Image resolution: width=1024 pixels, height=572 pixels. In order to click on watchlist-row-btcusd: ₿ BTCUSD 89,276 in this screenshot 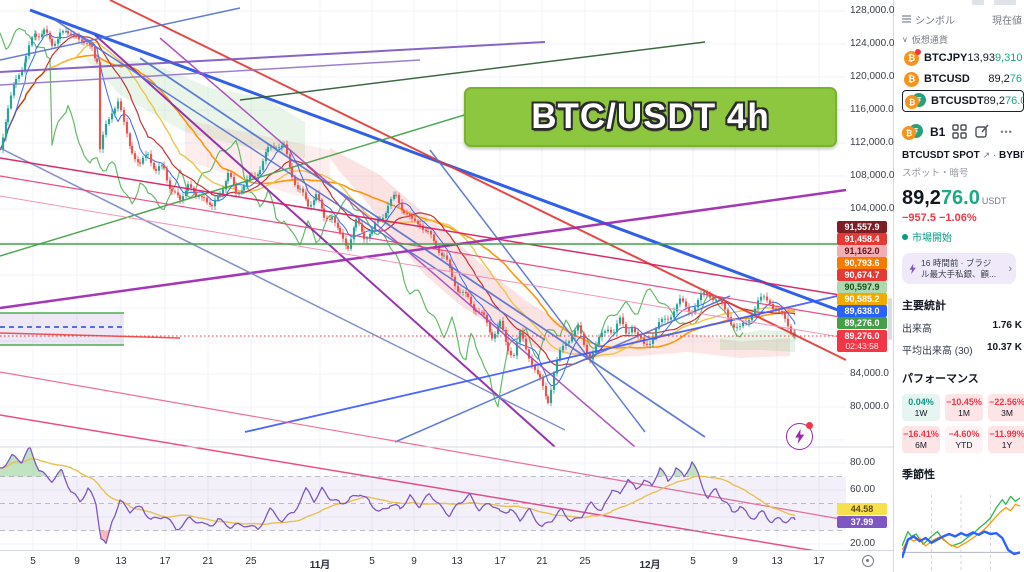, I will do `click(963, 79)`.